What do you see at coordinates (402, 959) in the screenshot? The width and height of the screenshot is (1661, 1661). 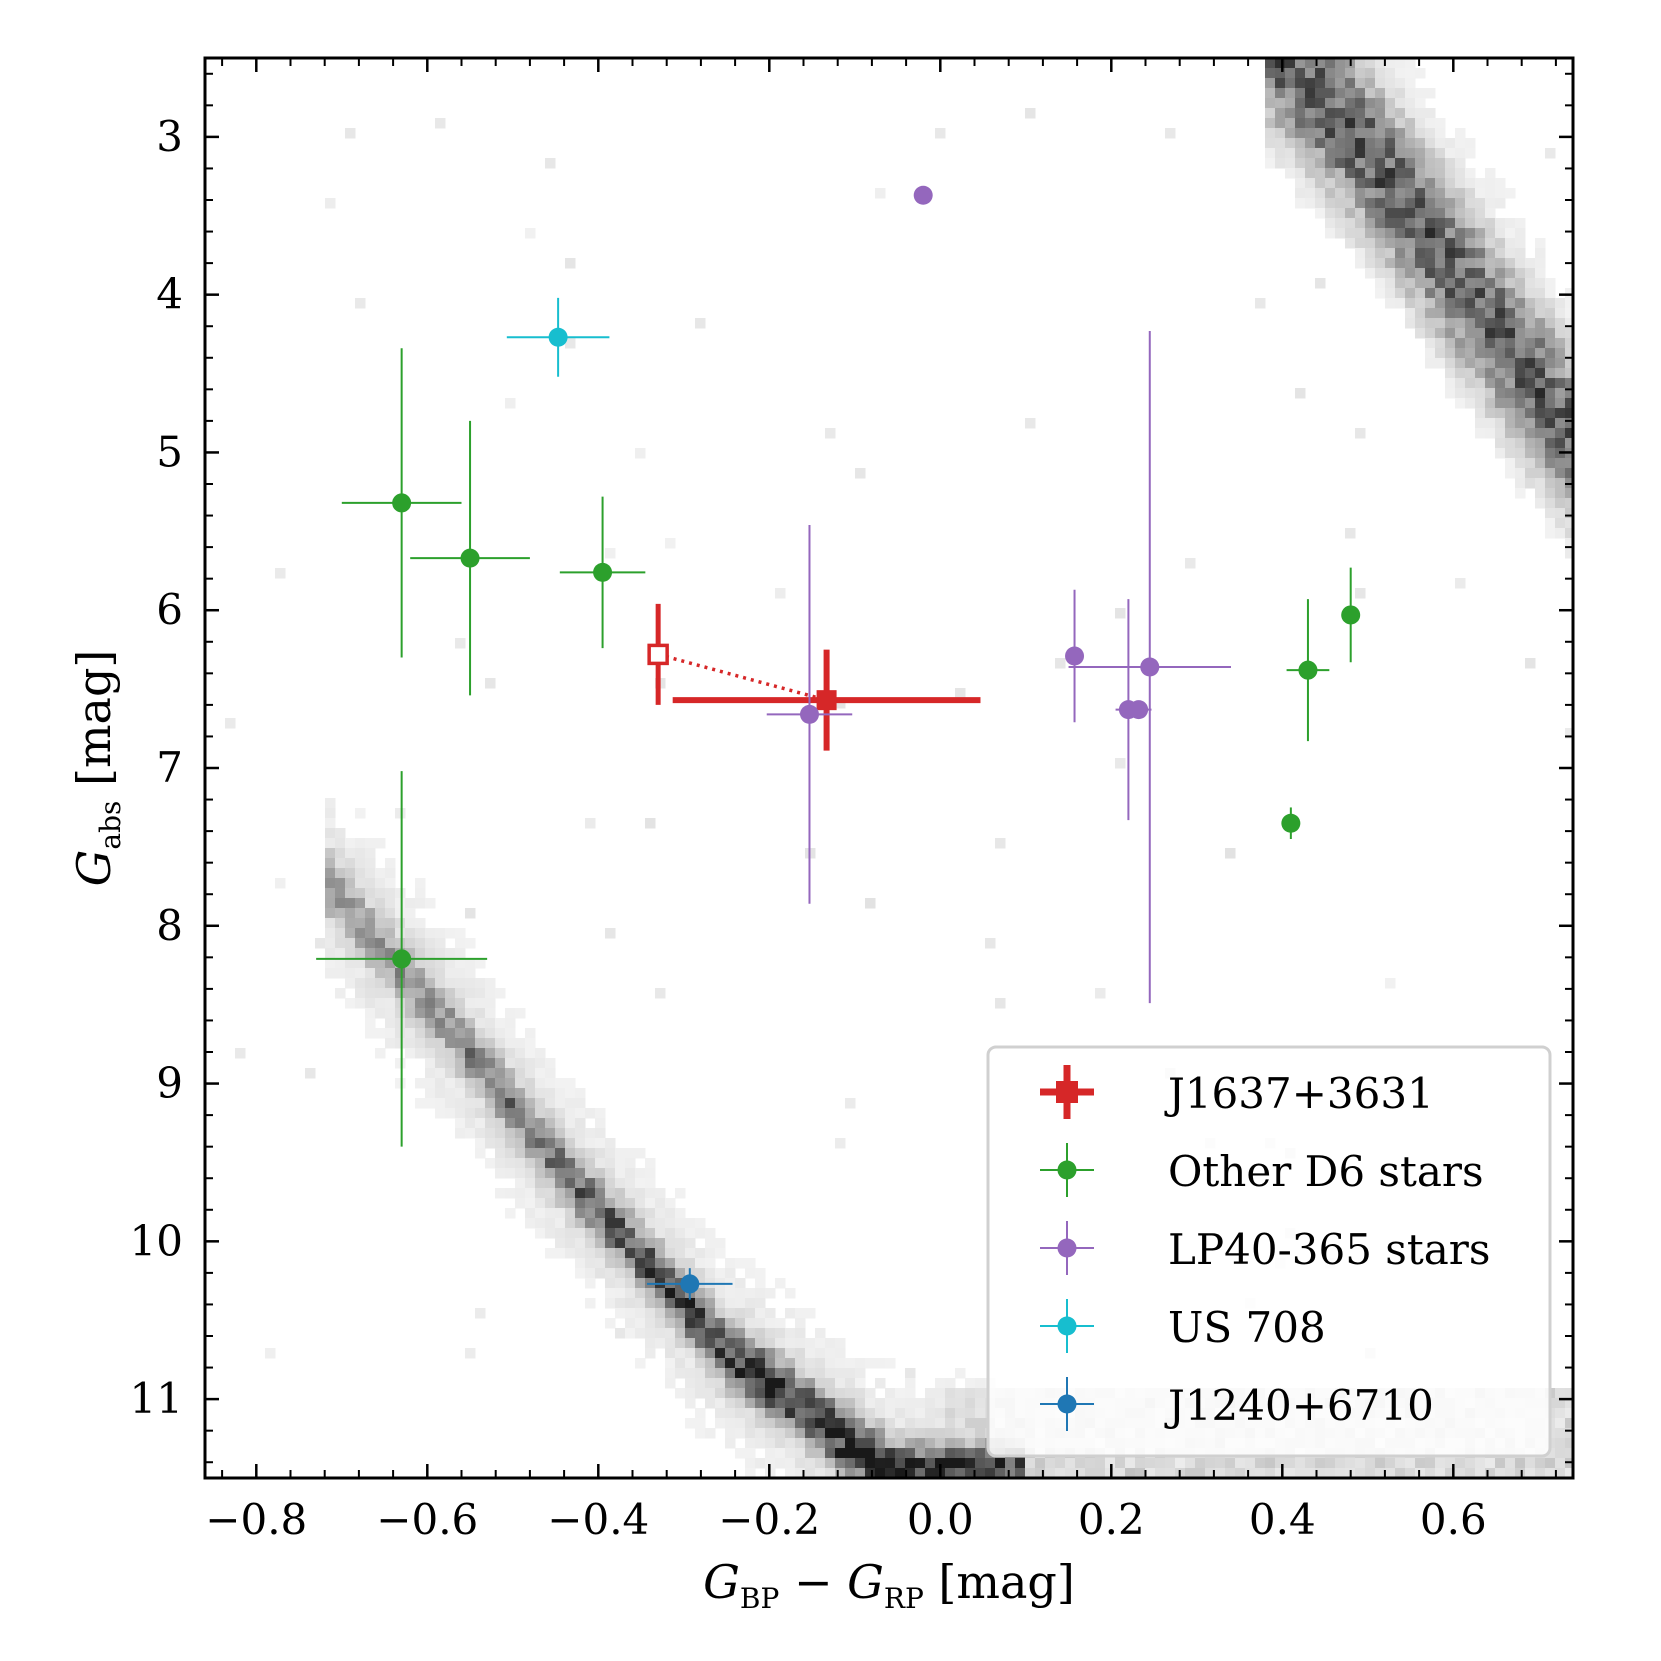 I see `data-point` at bounding box center [402, 959].